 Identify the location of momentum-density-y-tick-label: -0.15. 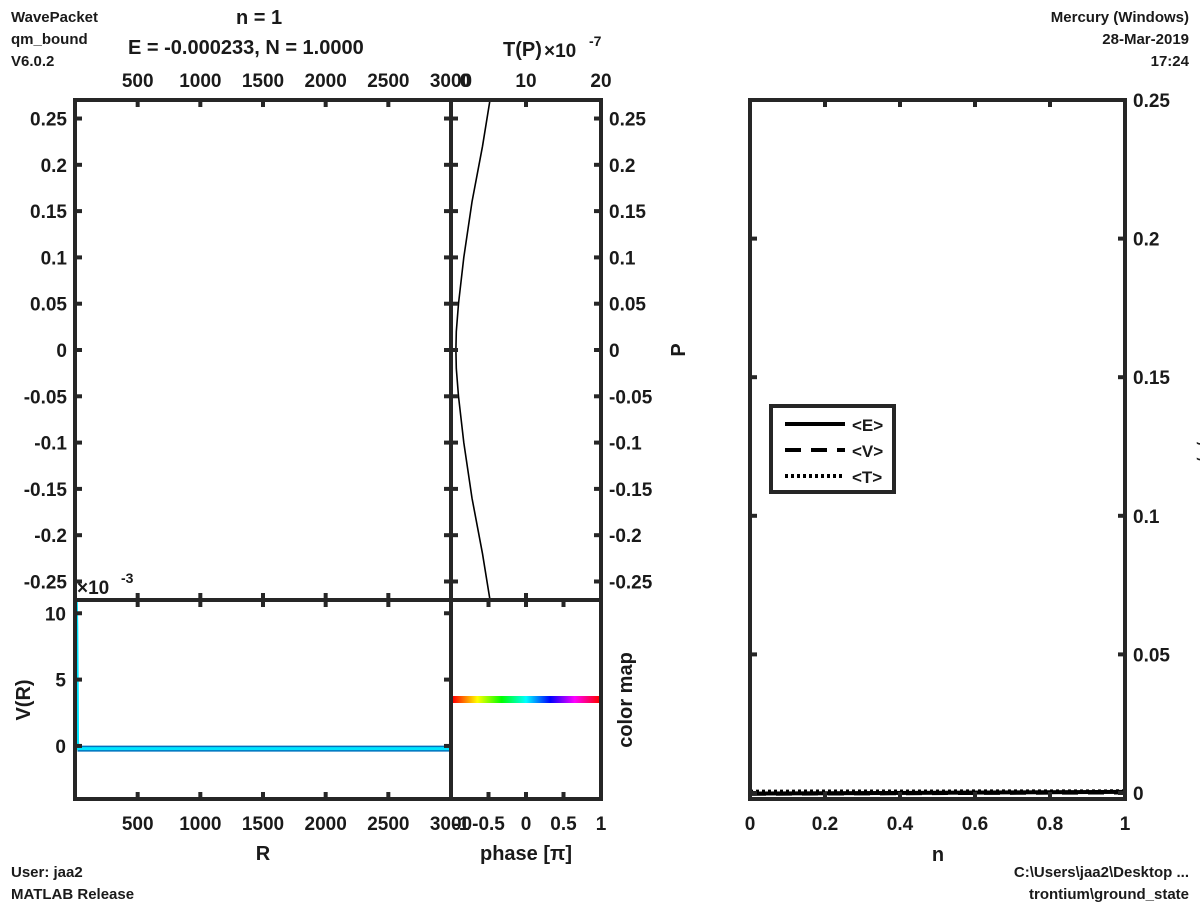
(631, 490).